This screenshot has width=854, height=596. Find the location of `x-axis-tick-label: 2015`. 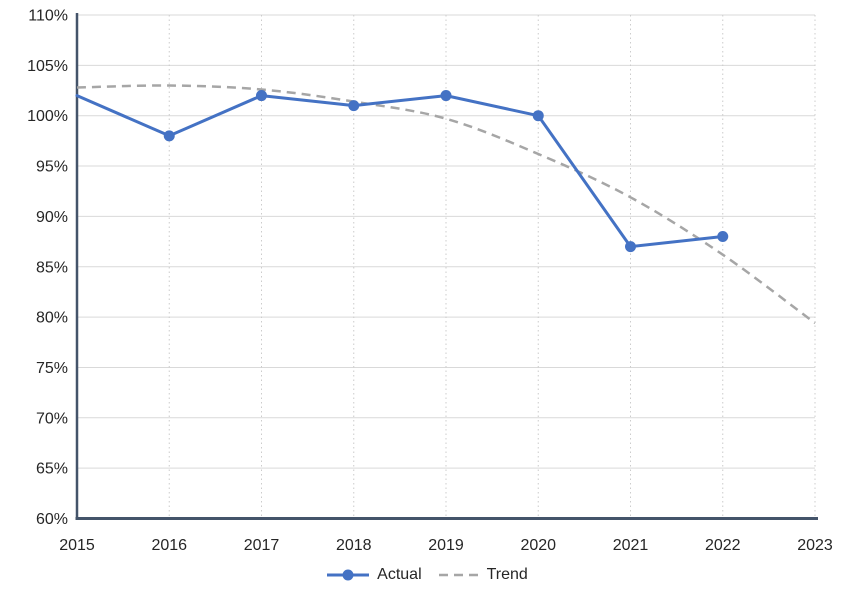

x-axis-tick-label: 2015 is located at coordinates (77, 545).